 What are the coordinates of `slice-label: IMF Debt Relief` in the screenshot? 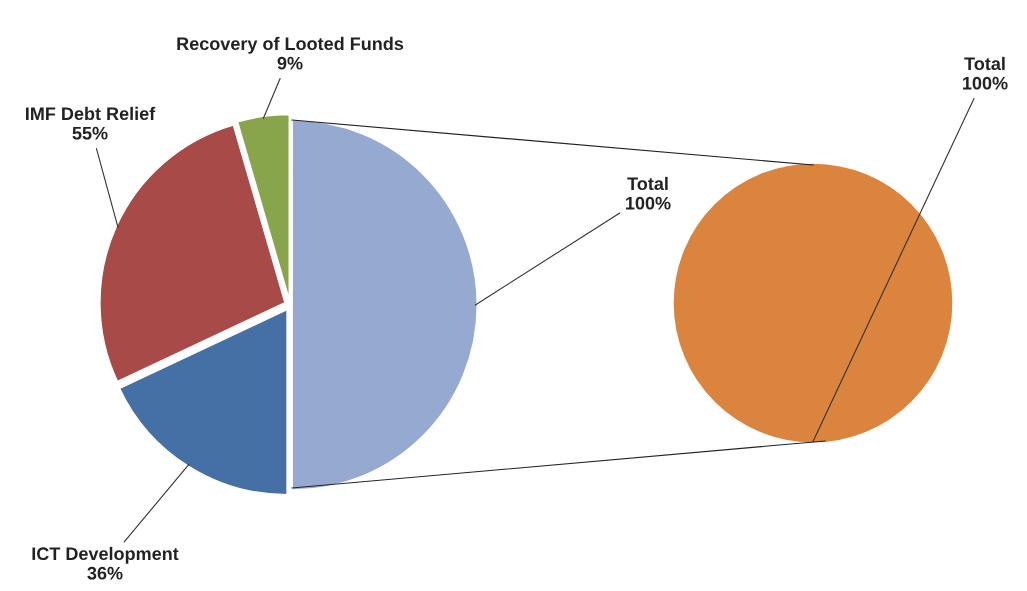 It's located at (91, 113).